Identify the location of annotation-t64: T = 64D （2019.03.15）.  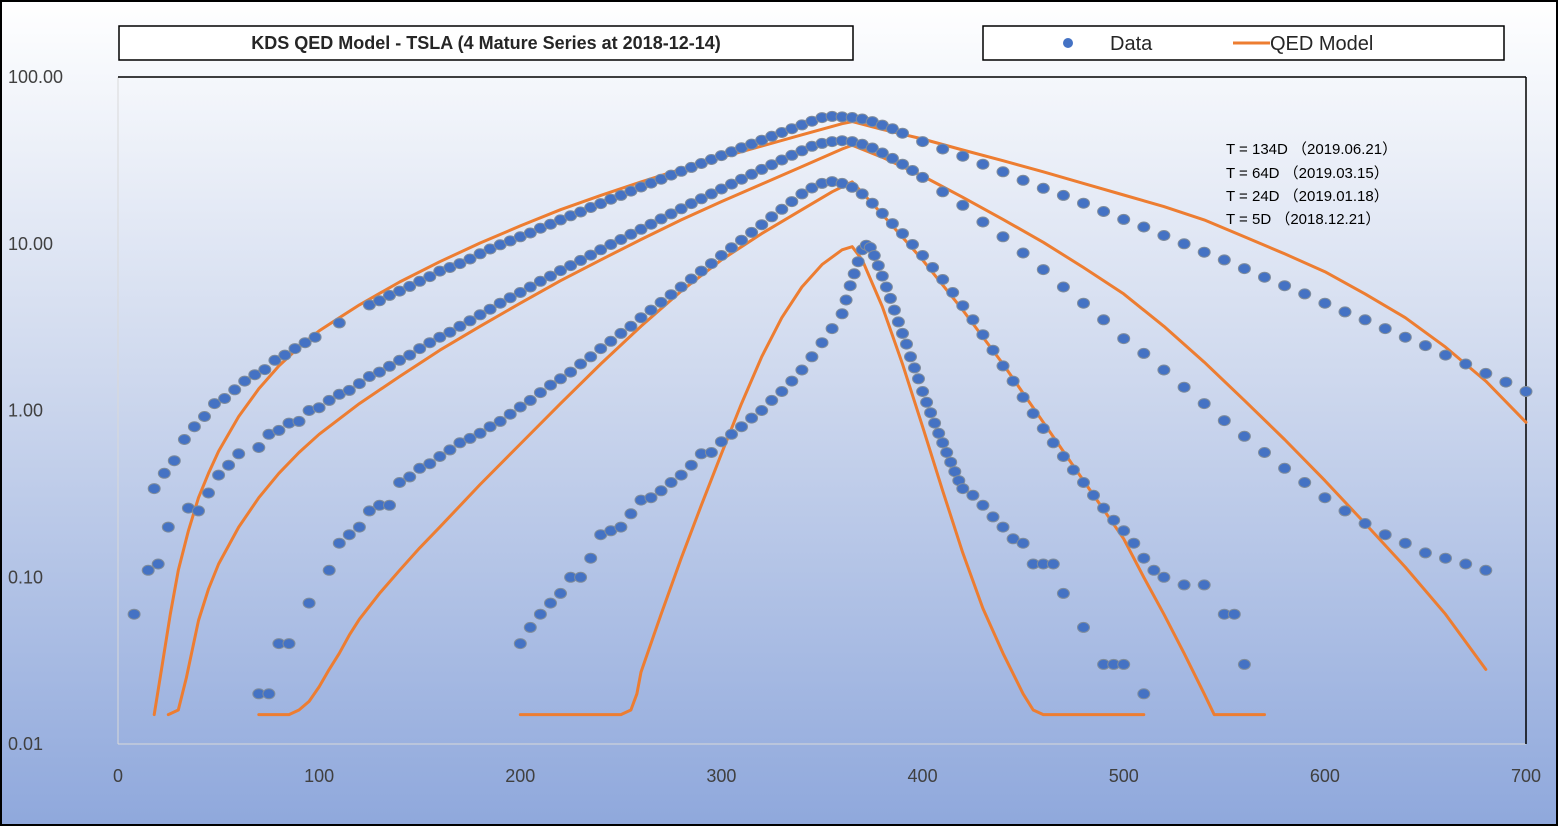
(1307, 173).